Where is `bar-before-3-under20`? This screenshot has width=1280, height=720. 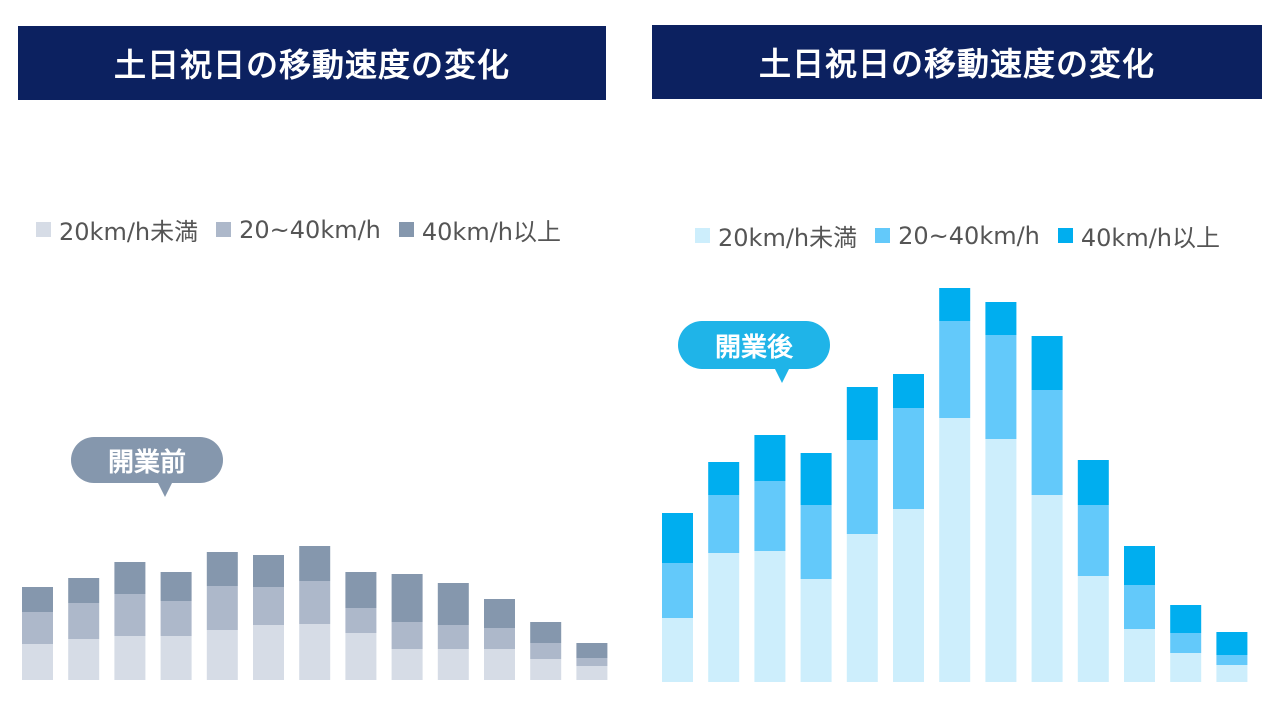
bar-before-3-under20 is located at coordinates (130, 658).